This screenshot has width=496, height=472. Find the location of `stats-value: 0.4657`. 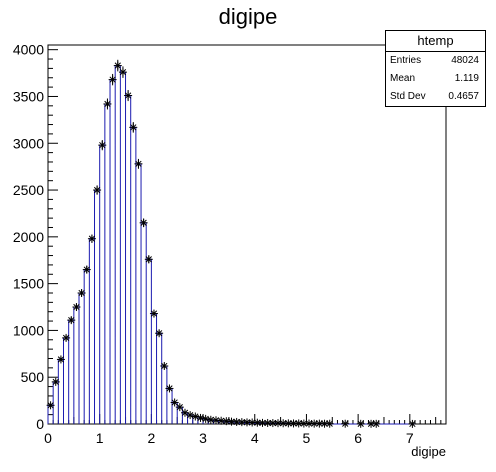

stats-value: 0.4657 is located at coordinates (463, 96).